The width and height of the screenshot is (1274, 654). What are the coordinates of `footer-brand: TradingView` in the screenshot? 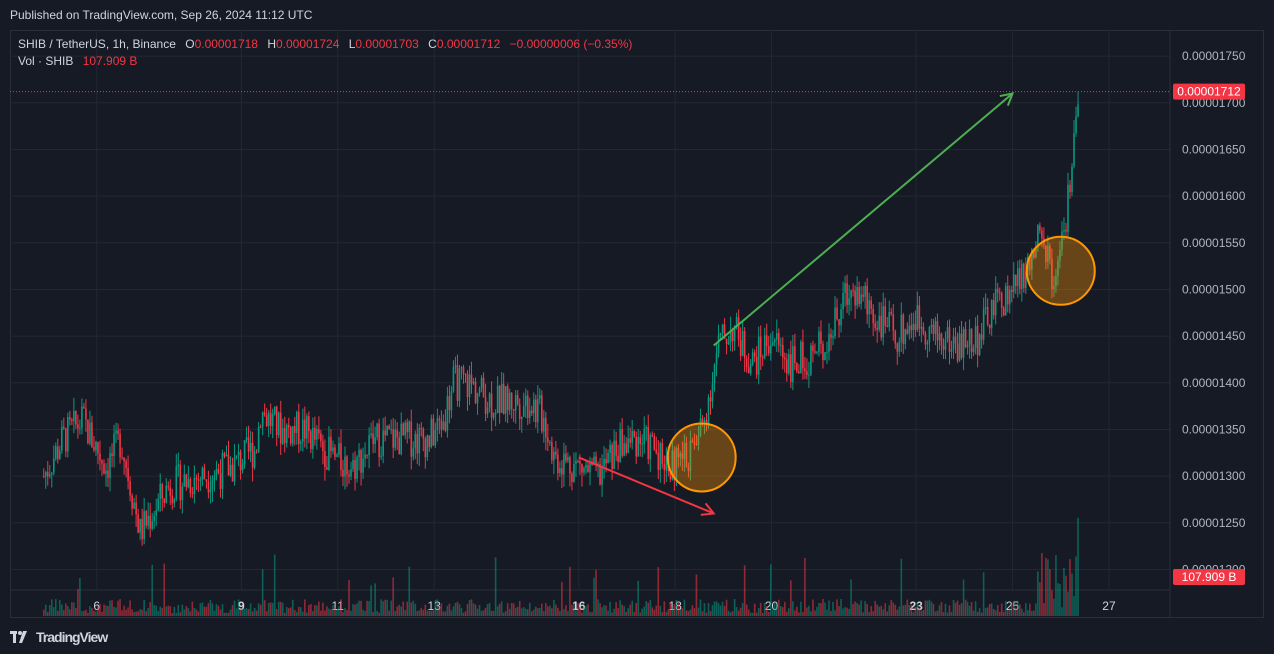 It's located at (59, 637).